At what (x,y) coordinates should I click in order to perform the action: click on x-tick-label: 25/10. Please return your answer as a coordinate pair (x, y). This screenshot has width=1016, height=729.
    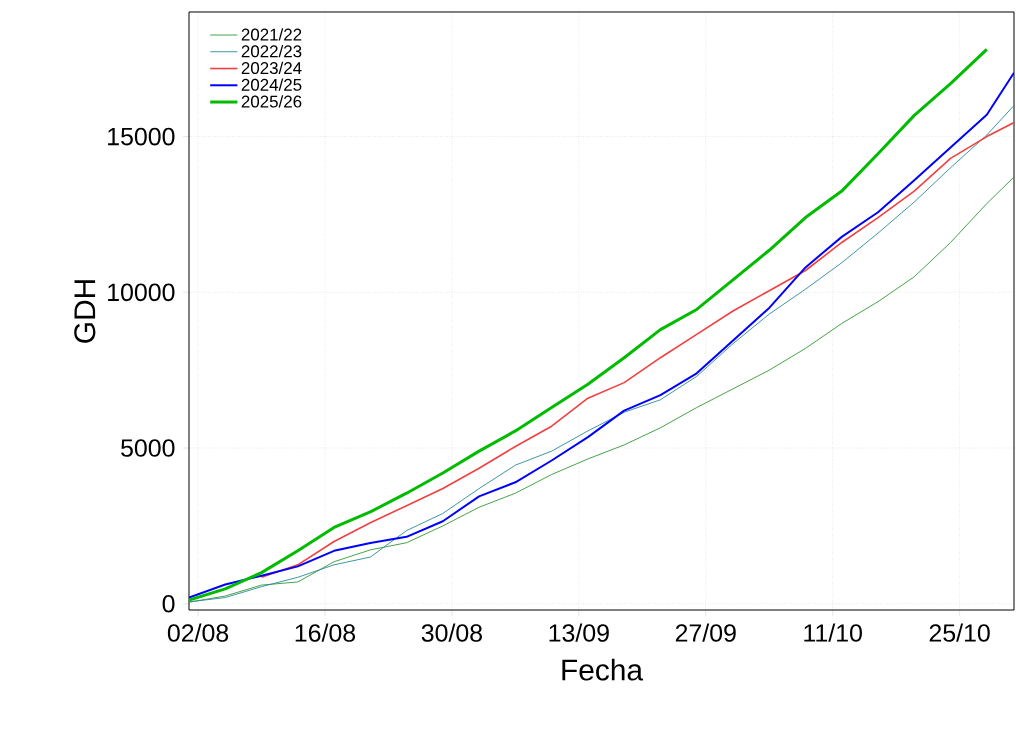
    Looking at the image, I should click on (959, 632).